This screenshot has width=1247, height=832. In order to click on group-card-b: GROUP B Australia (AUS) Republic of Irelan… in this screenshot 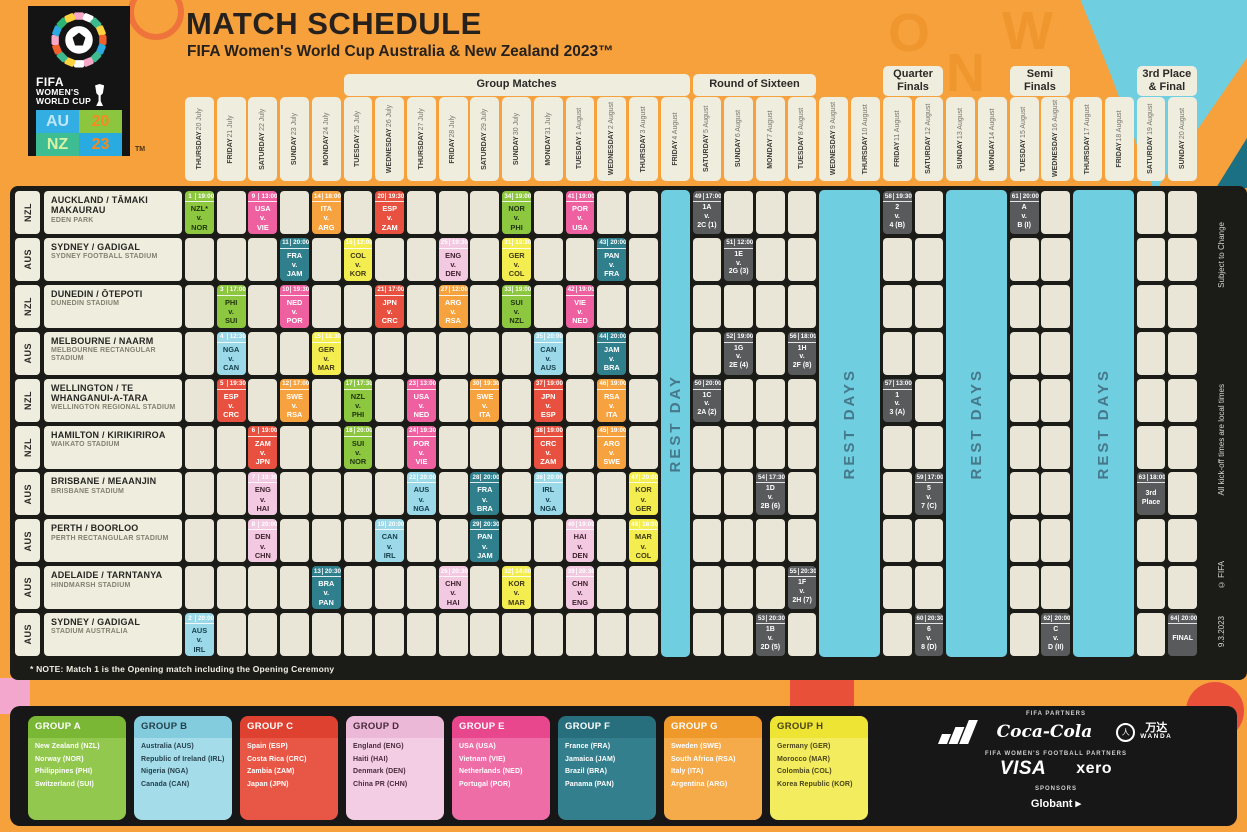, I will do `click(183, 768)`.